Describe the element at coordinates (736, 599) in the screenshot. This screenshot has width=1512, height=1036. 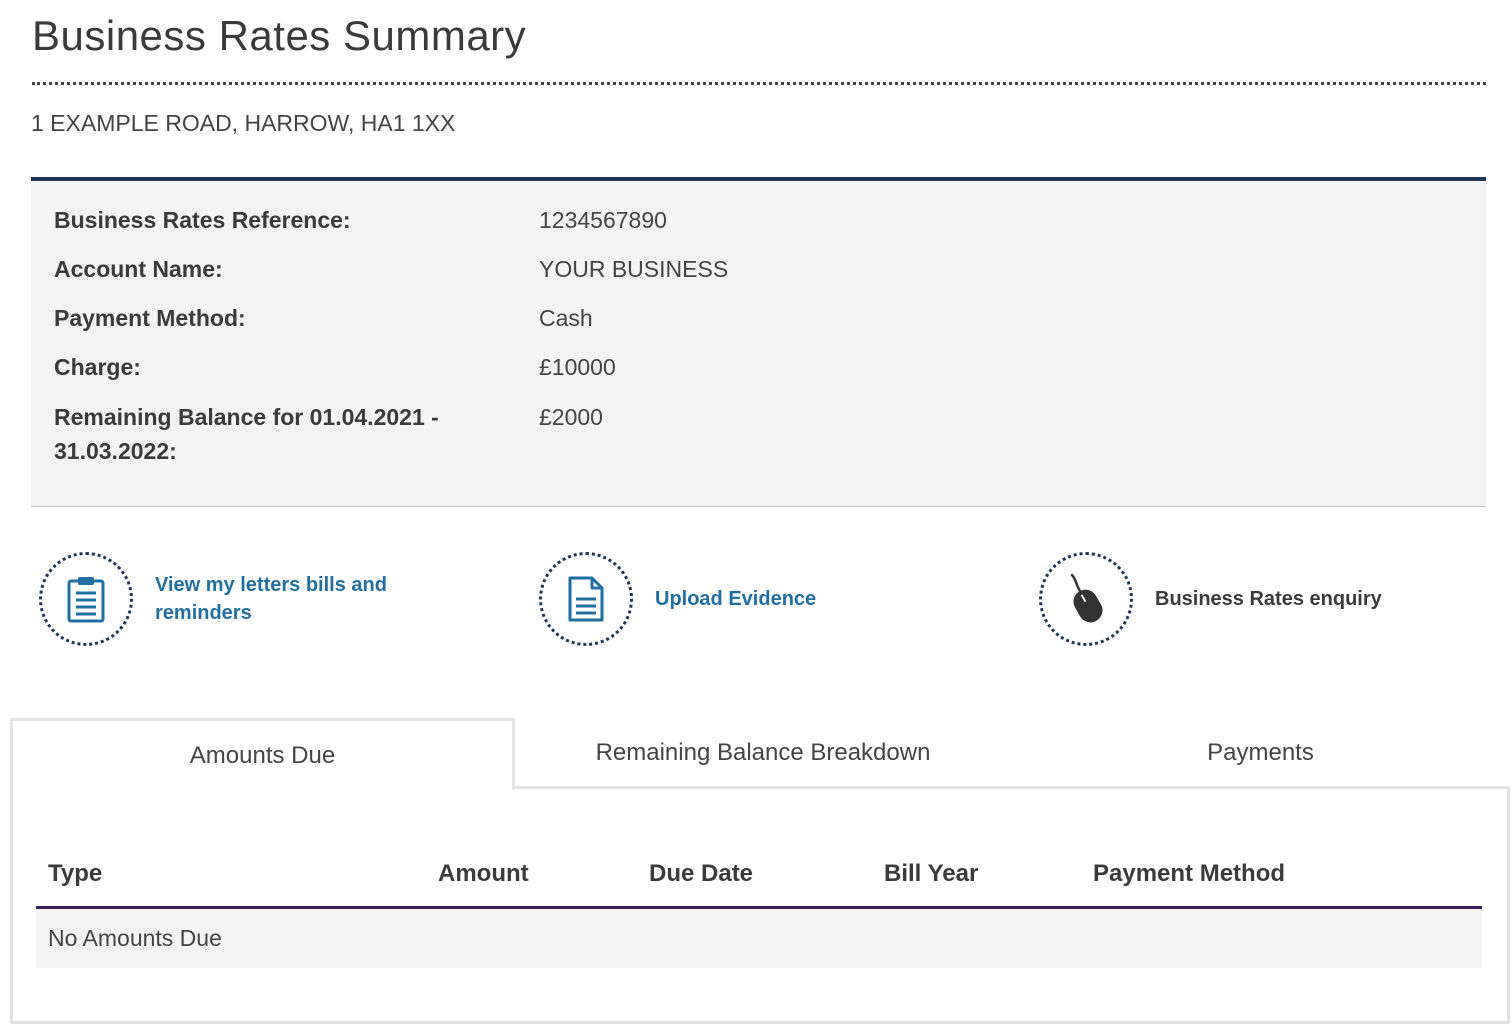
I see `upload-evidence-link: Upload Evidence` at that location.